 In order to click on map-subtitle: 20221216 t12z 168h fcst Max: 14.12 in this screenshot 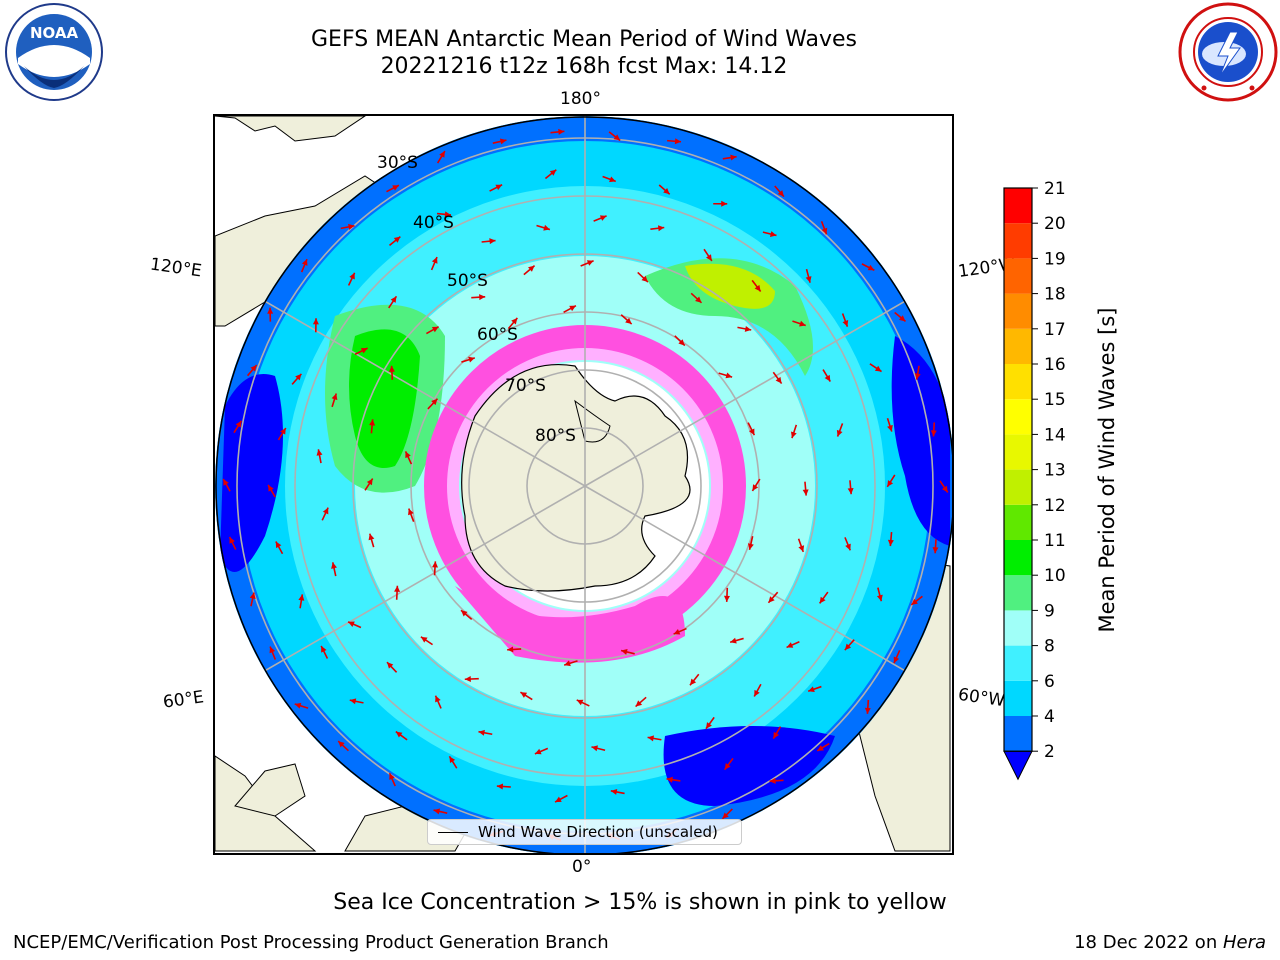, I will do `click(584, 66)`.